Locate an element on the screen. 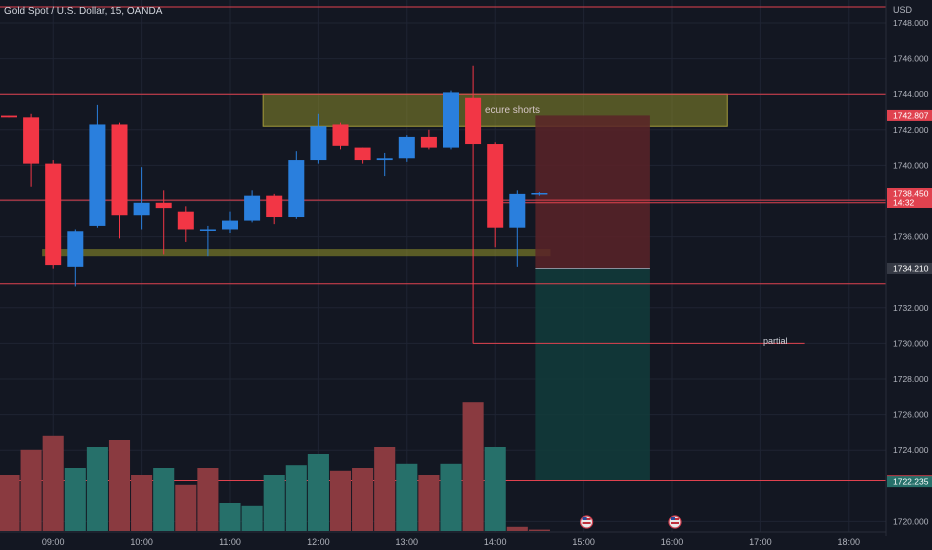  time-tick-label: 09:00 is located at coordinates (53, 542).